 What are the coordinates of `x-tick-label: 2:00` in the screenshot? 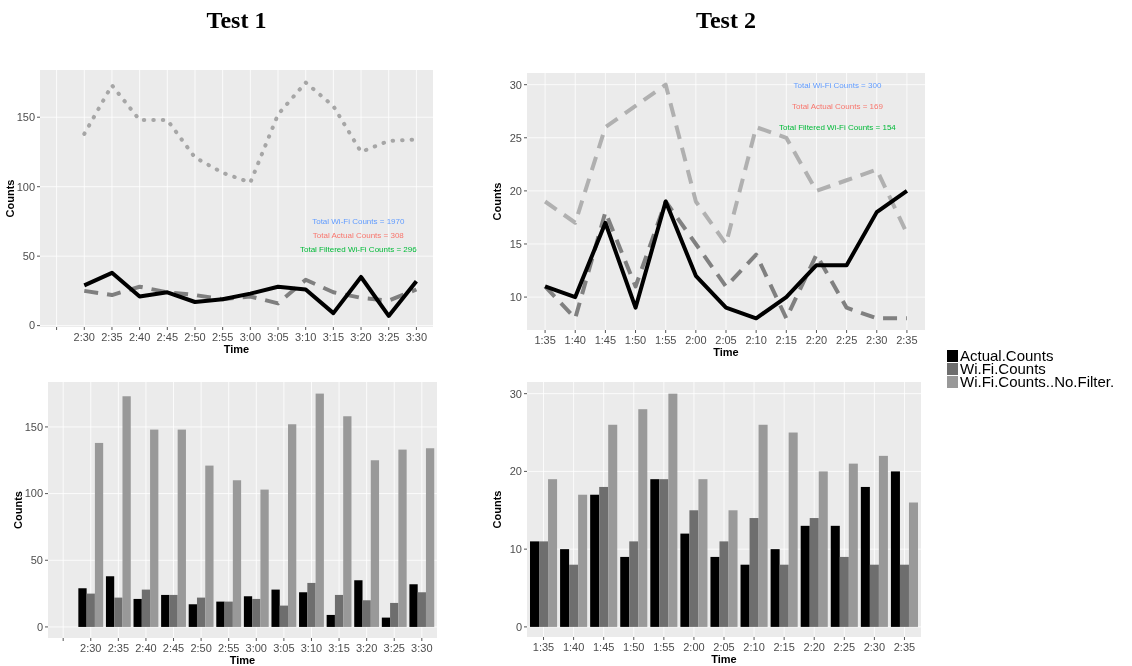 It's located at (696, 340).